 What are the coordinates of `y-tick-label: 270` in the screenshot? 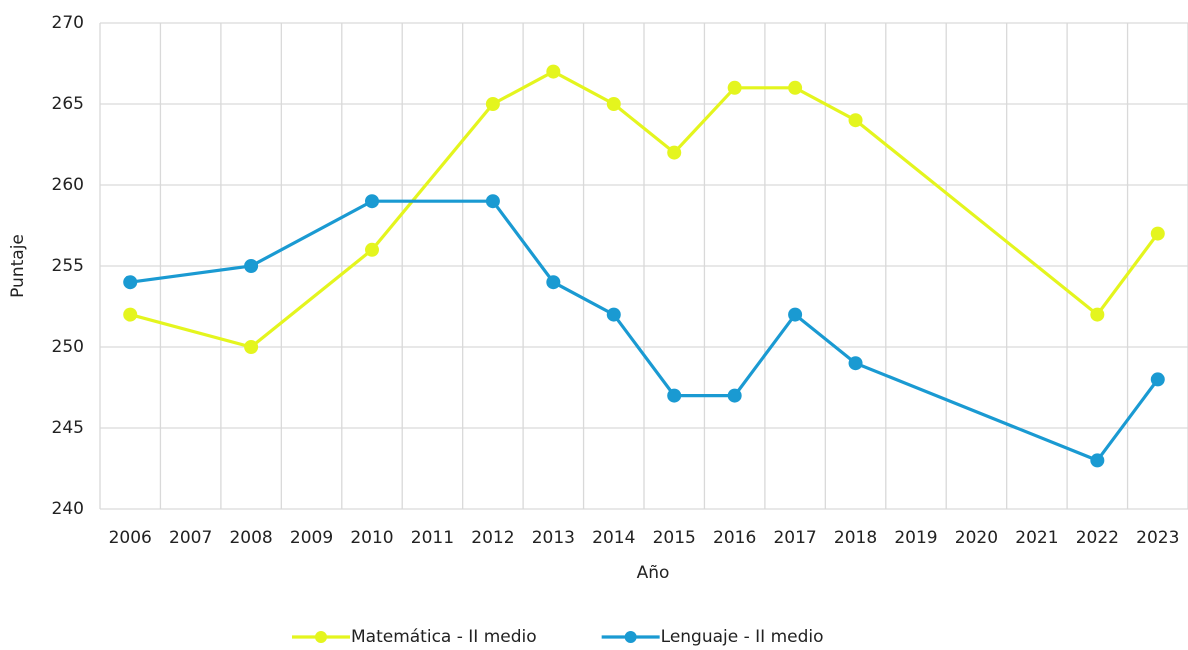 It's located at (68, 23).